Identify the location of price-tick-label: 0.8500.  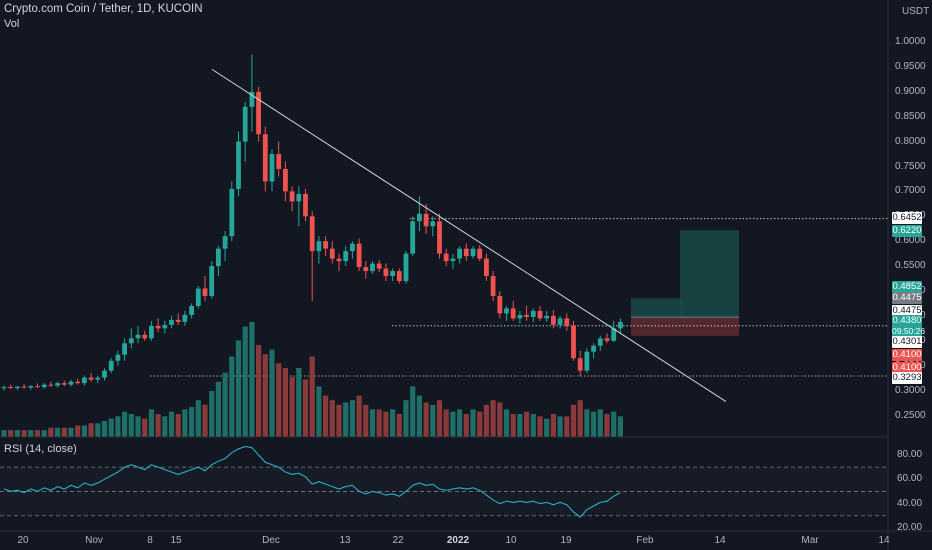
(910, 116).